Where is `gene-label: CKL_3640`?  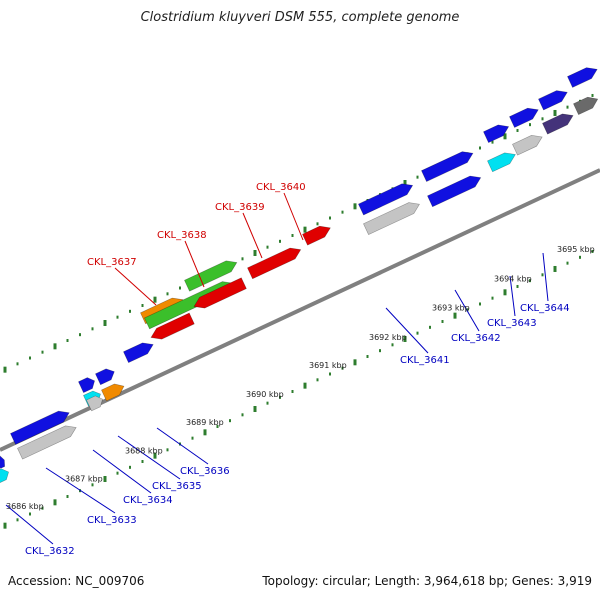 gene-label: CKL_3640 is located at coordinates (281, 187).